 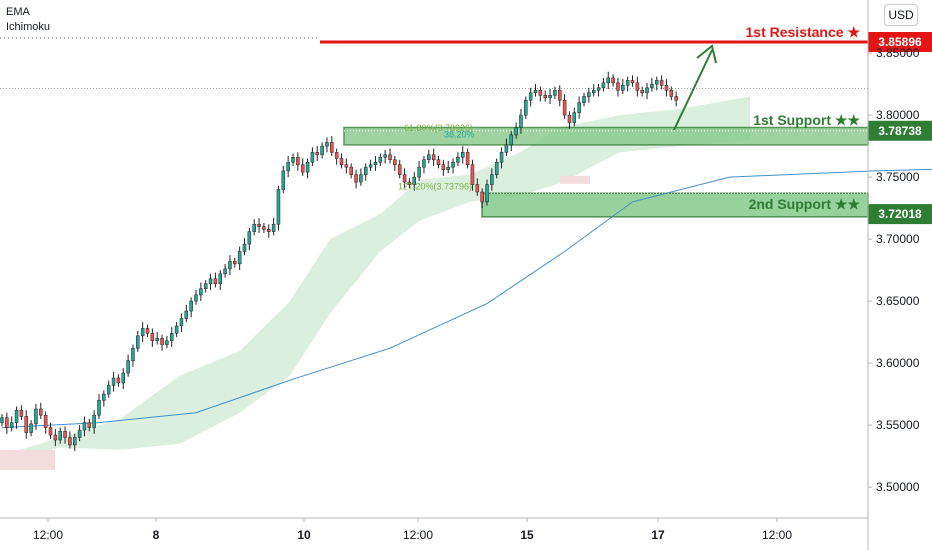 I want to click on x-tick-label: 8, so click(x=156, y=535).